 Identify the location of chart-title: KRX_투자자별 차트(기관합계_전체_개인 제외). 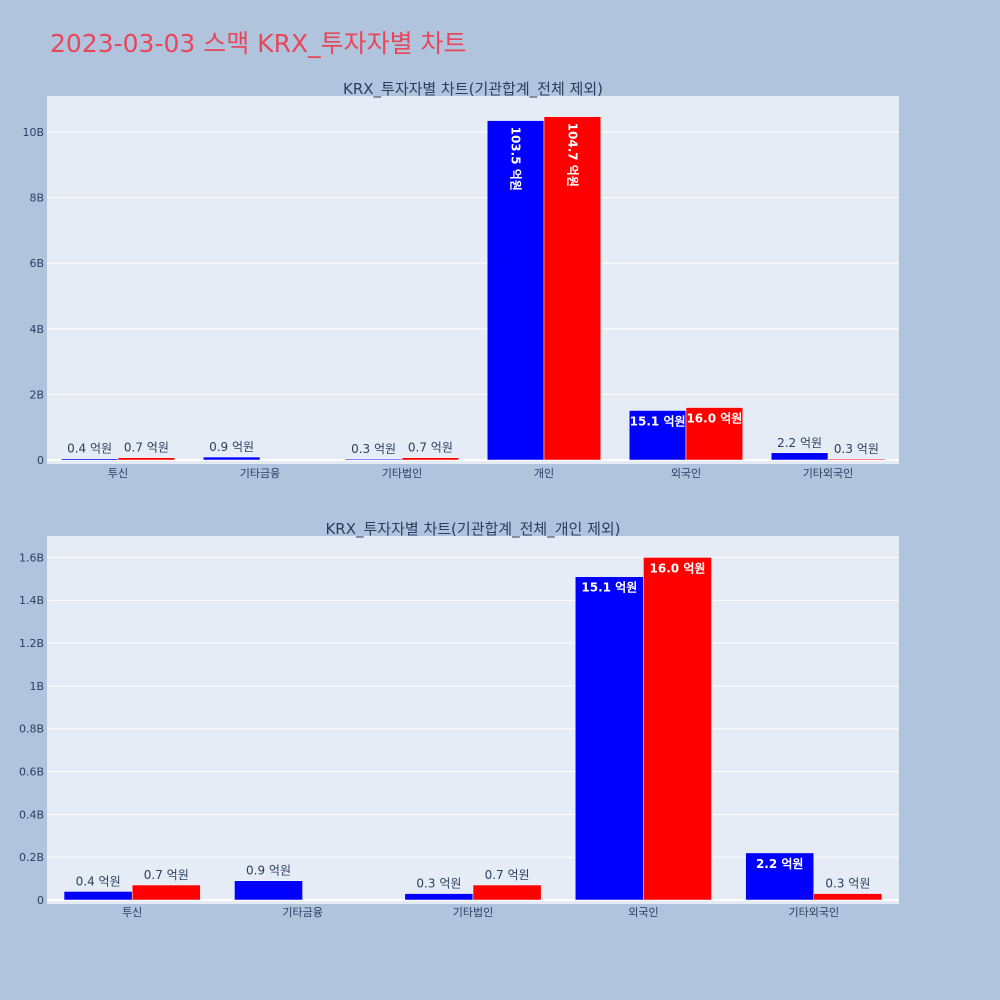
(472, 529).